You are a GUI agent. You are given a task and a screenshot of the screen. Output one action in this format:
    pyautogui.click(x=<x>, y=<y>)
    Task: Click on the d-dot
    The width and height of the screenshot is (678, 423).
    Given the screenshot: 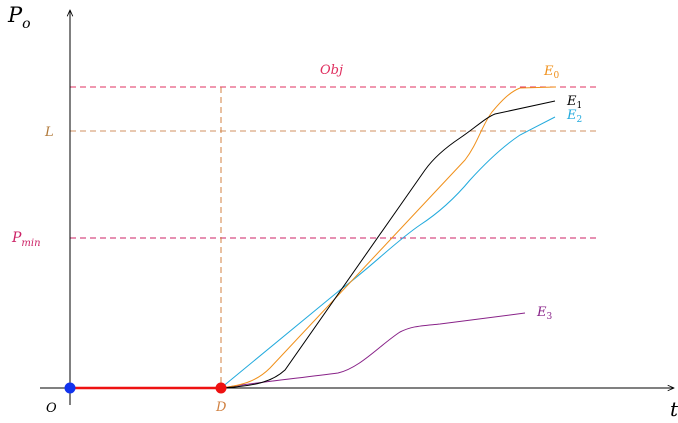 What is the action you would take?
    pyautogui.click(x=221, y=388)
    